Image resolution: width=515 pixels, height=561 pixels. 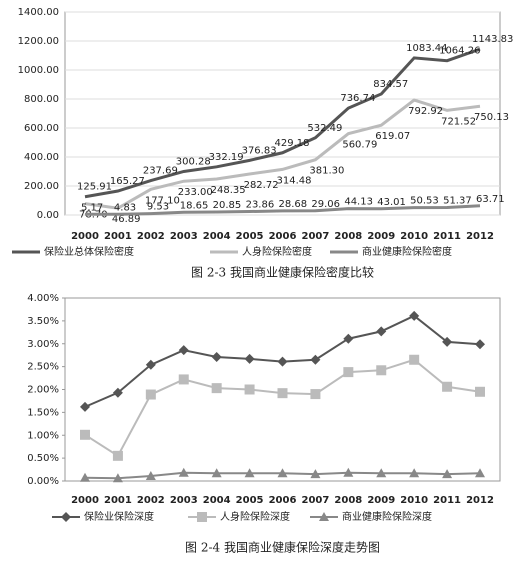 I want to click on y-tick-label: 1.50%, so click(x=43, y=412).